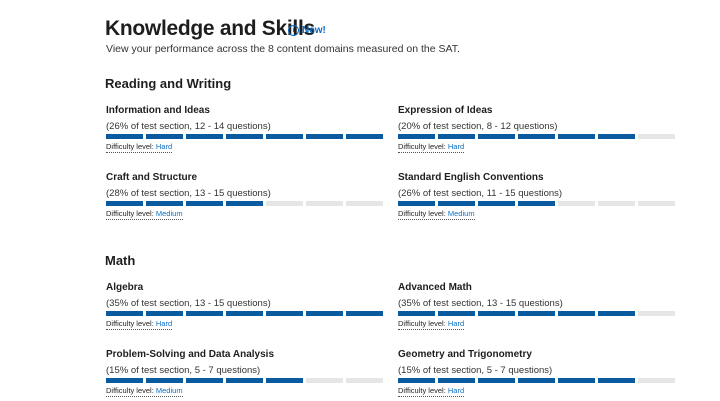 This screenshot has width=720, height=401. What do you see at coordinates (188, 126) in the screenshot?
I see `domain-detail: (26% of test section, 12 - 14 questions)` at bounding box center [188, 126].